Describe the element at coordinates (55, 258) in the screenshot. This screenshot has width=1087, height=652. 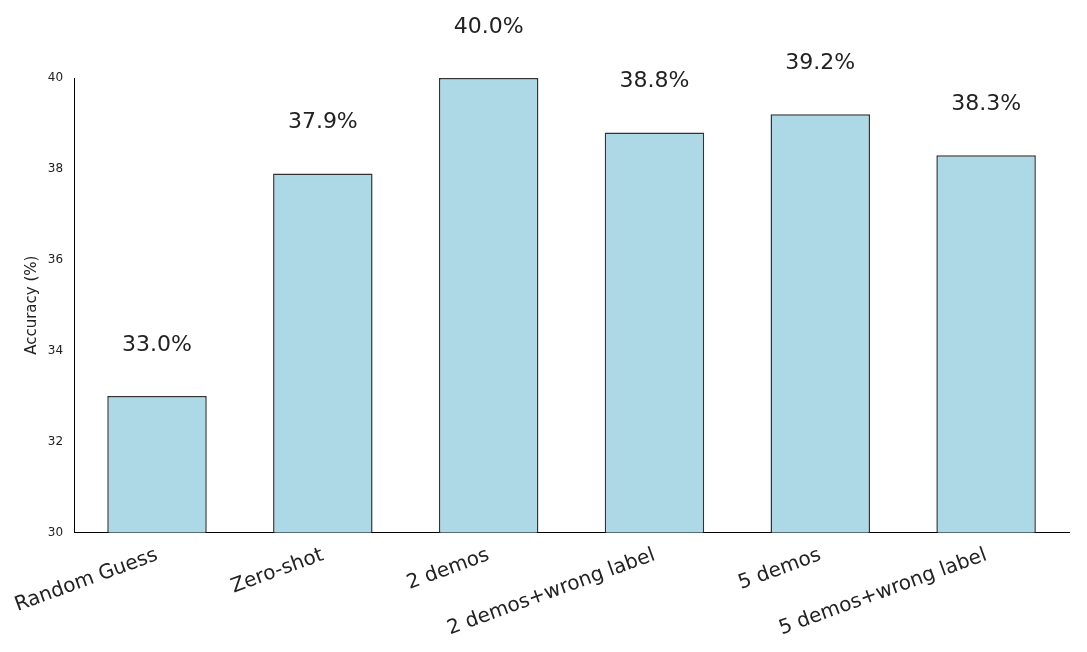
I see `y-tick-label: 36` at that location.